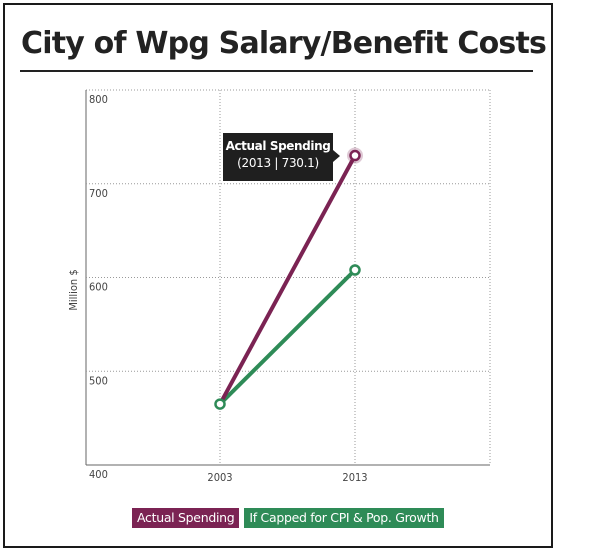 The image size is (611, 552). What do you see at coordinates (278, 163) in the screenshot?
I see `tooltip-detail: (2013 | 730.1)` at bounding box center [278, 163].